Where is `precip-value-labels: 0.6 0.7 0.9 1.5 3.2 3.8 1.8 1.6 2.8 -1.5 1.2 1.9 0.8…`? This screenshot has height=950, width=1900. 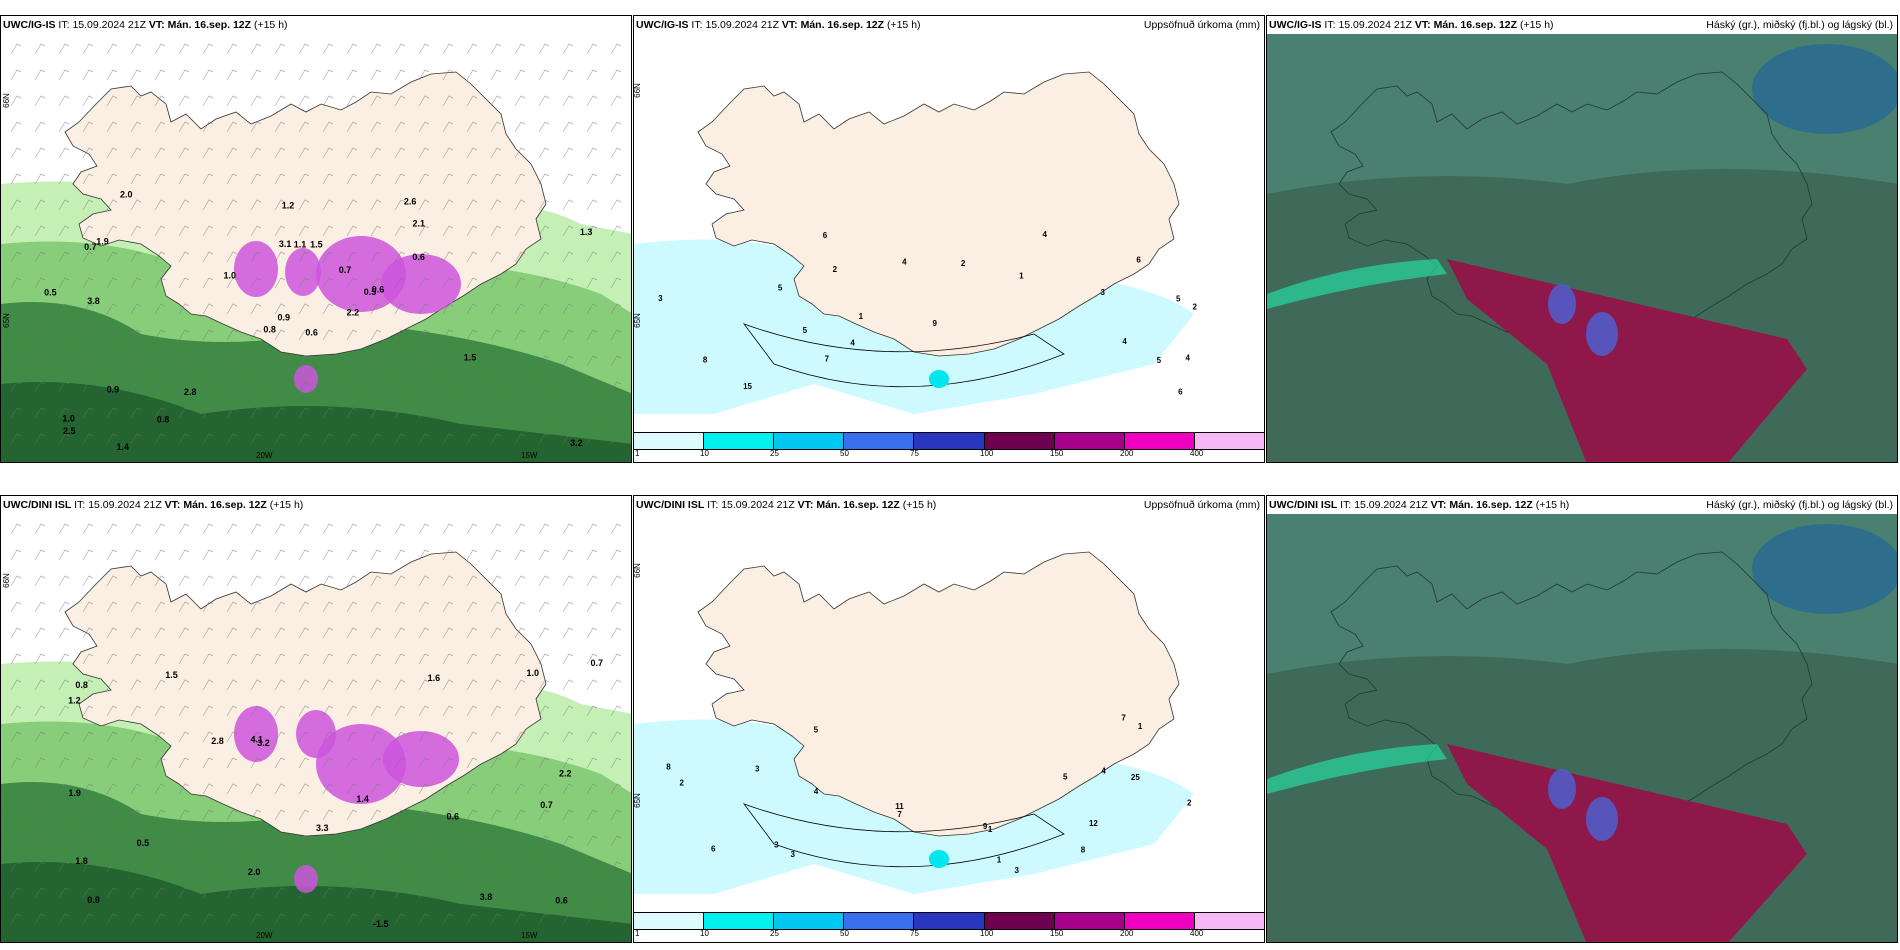 precip-value-labels: 0.6 0.7 0.9 1.5 3.2 3.8 1.8 1.6 2.8 -1.5 1.2 1.9 0.8… is located at coordinates (335, 793).